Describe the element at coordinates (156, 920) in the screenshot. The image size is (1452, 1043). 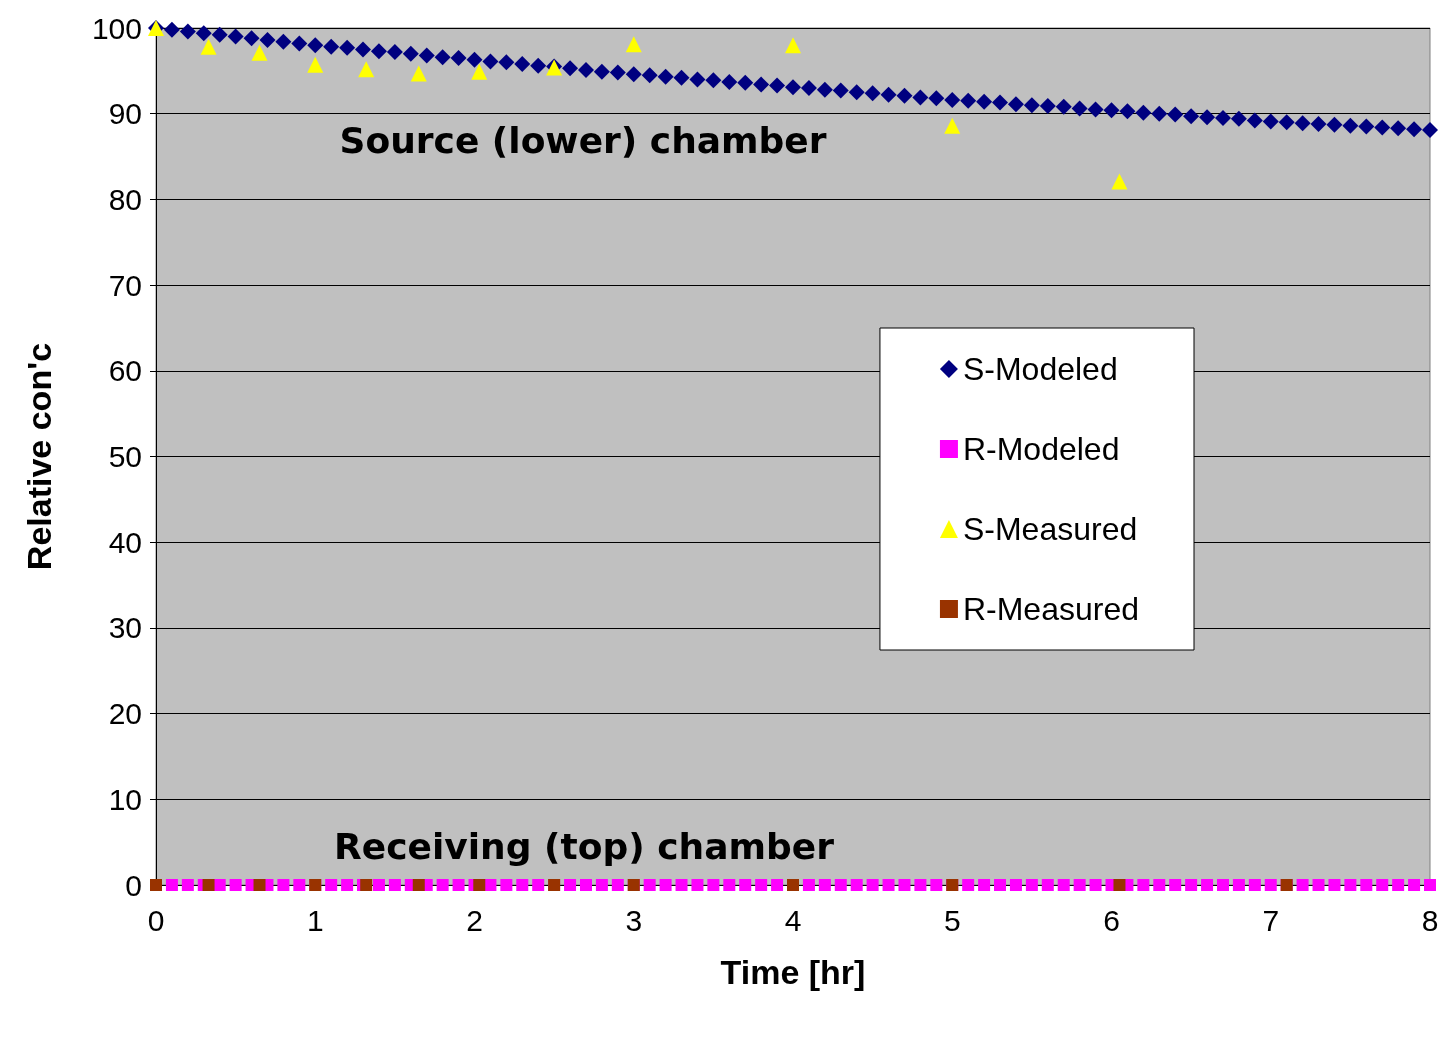
I see `x-tick-label: 0` at that location.